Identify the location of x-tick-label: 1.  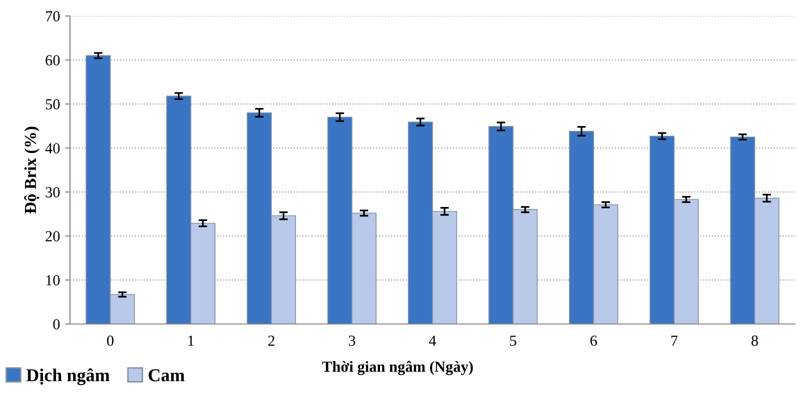
(191, 341).